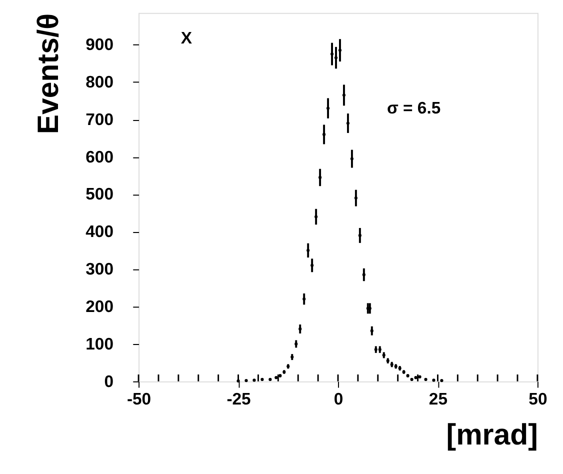  What do you see at coordinates (109, 381) in the screenshot?
I see `y-tick-label: 0` at bounding box center [109, 381].